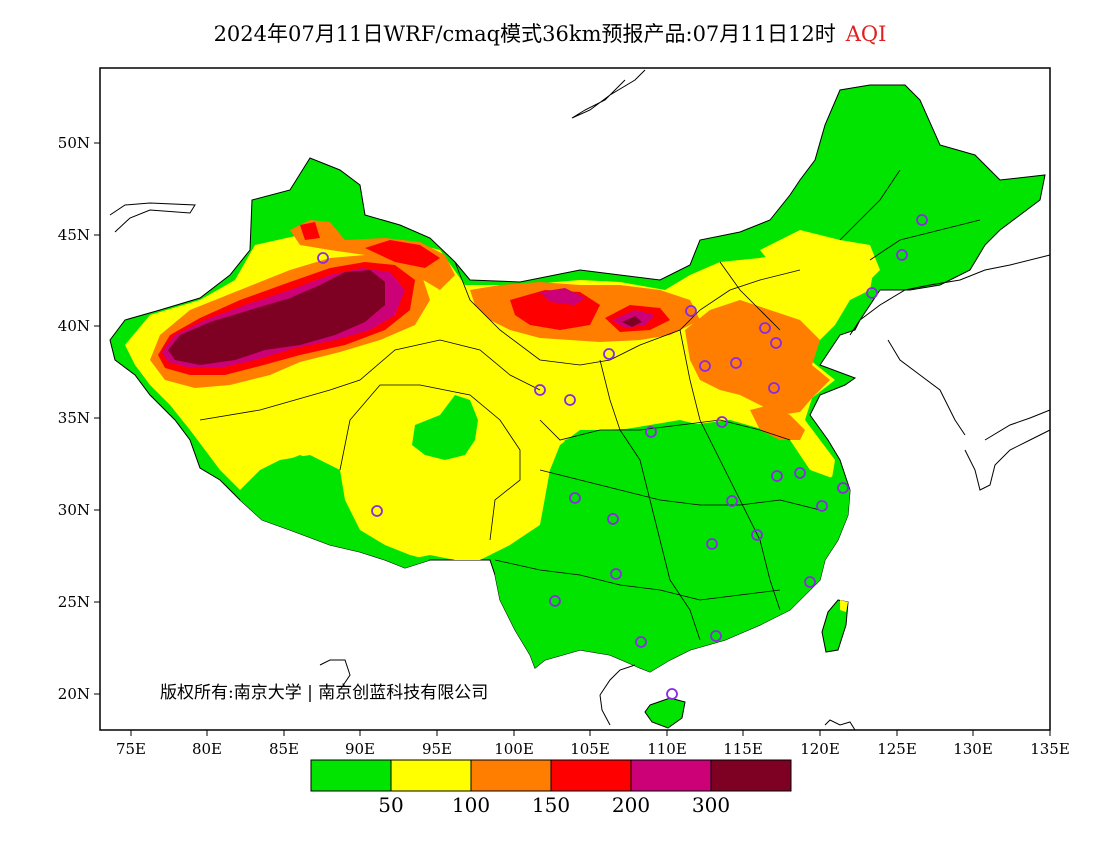 The image size is (1100, 850). What do you see at coordinates (471, 805) in the screenshot?
I see `legend-threshold-label: 100` at bounding box center [471, 805].